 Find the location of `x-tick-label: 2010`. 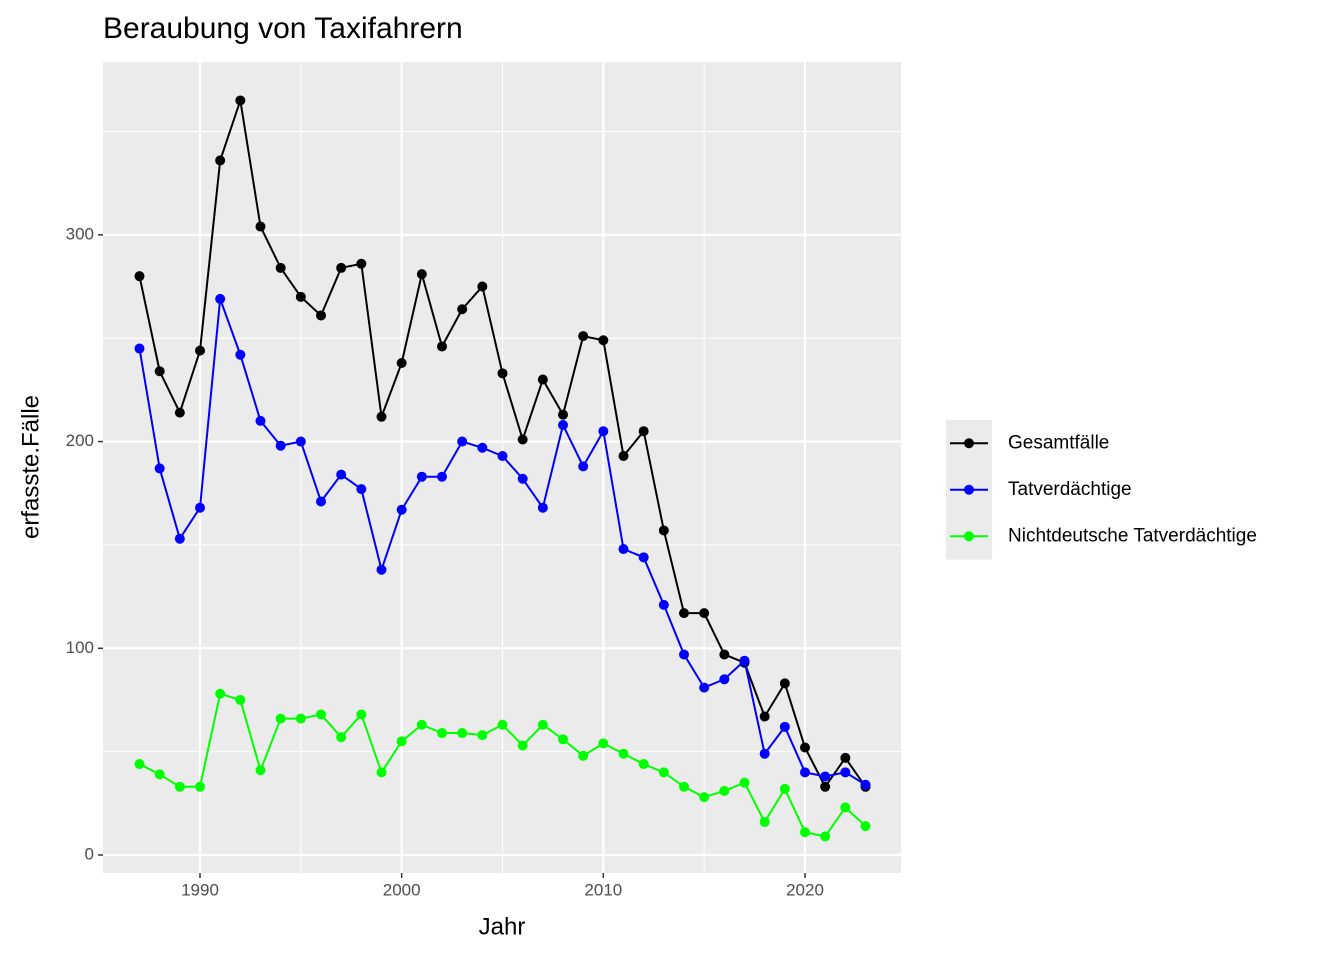

x-tick-label: 2010 is located at coordinates (603, 889).